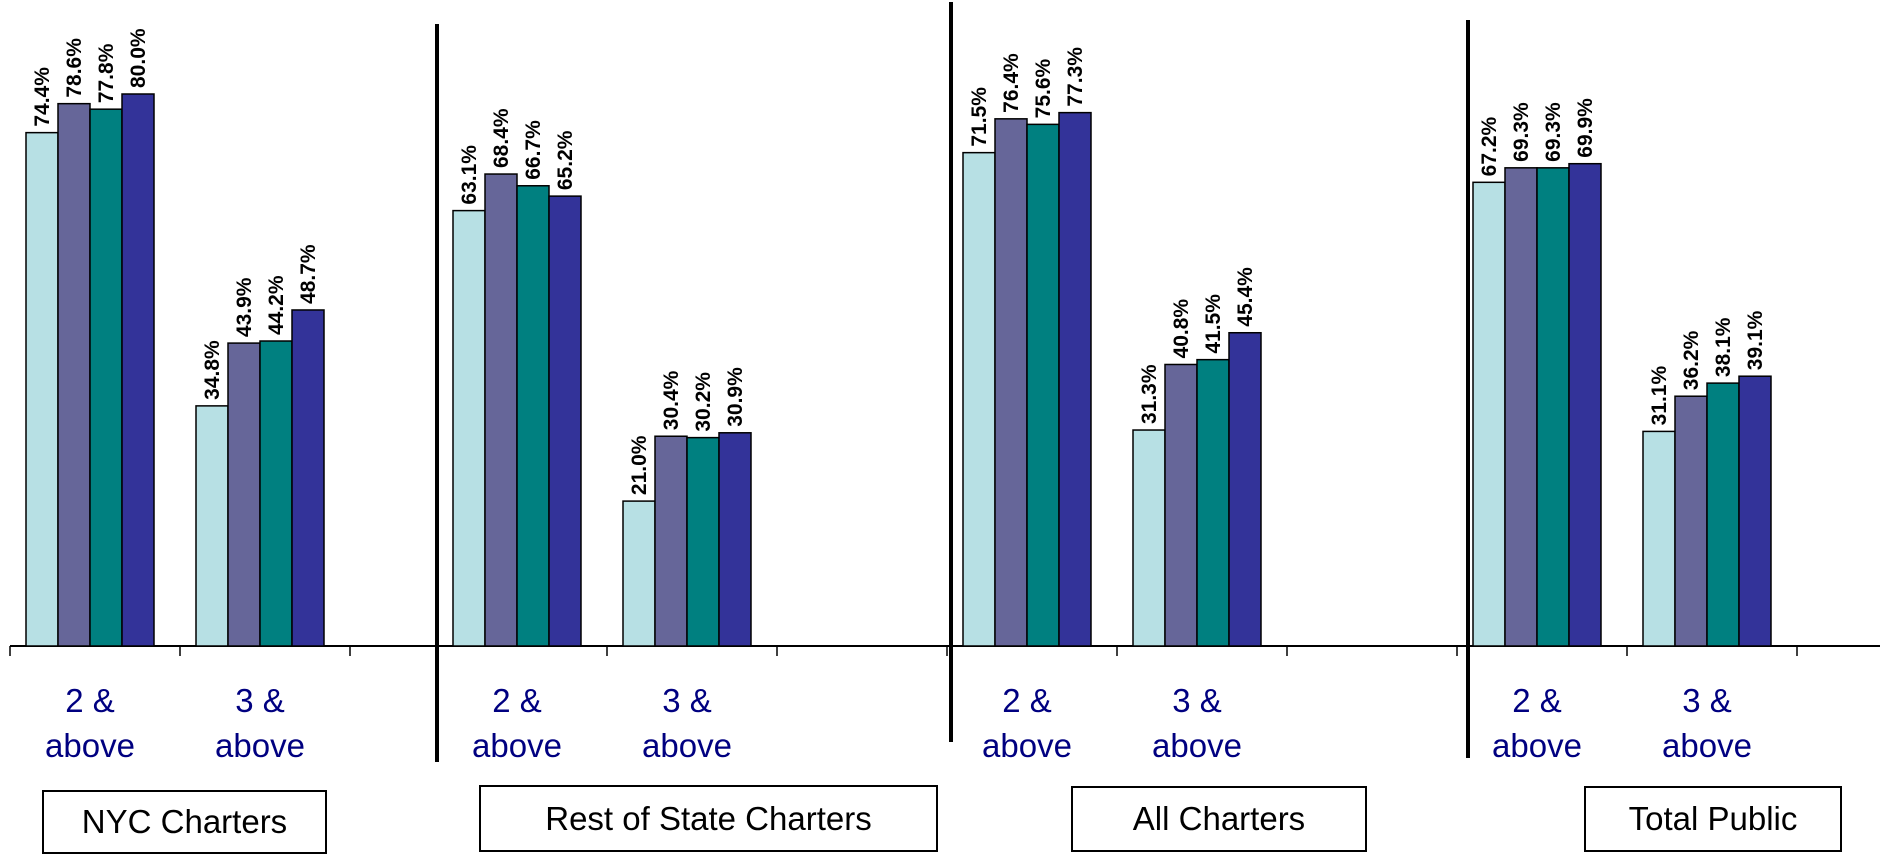 This screenshot has width=1880, height=854. I want to click on bar-value-label: 34.8%, so click(212, 370).